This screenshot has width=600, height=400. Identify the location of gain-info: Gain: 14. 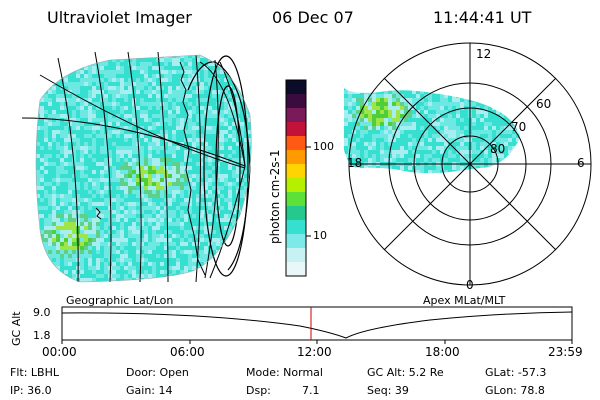
(149, 390).